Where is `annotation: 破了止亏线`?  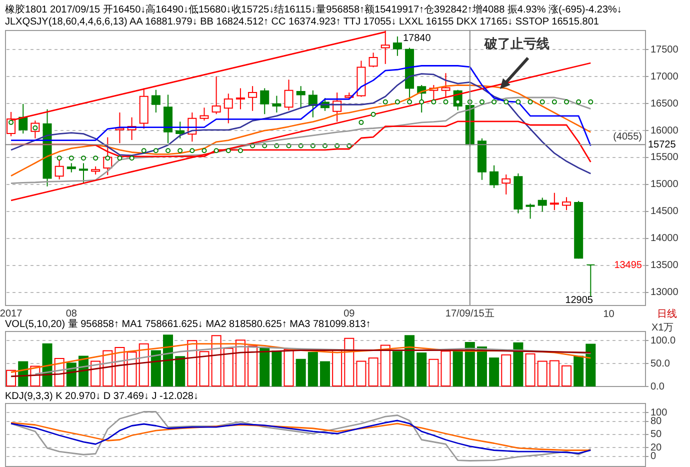 annotation: 破了止亏线 is located at coordinates (517, 43).